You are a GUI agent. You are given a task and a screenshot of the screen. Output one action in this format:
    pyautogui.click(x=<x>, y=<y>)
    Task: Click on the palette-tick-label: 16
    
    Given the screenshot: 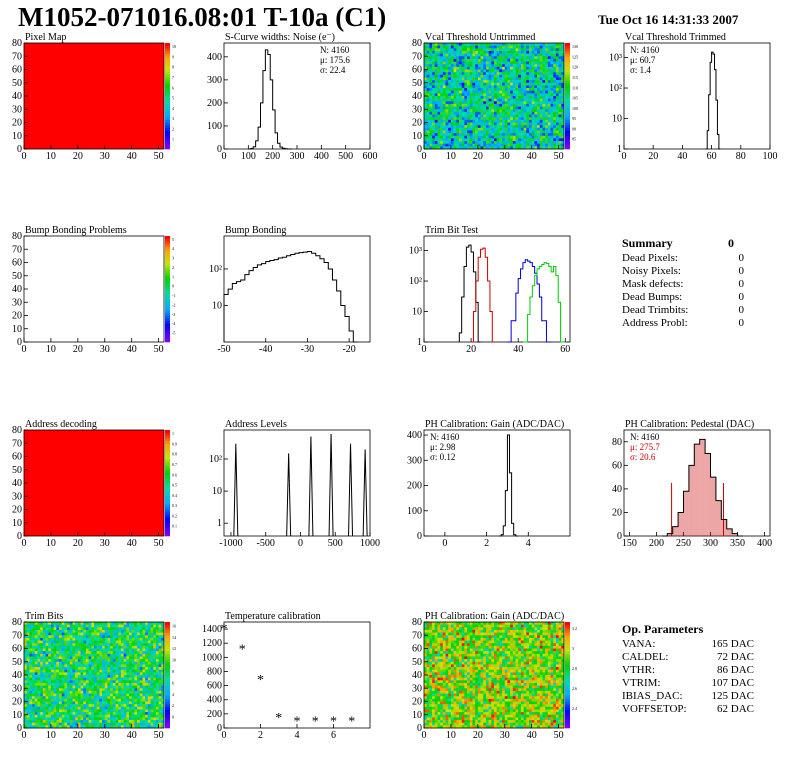 What is the action you would take?
    pyautogui.click(x=174, y=625)
    